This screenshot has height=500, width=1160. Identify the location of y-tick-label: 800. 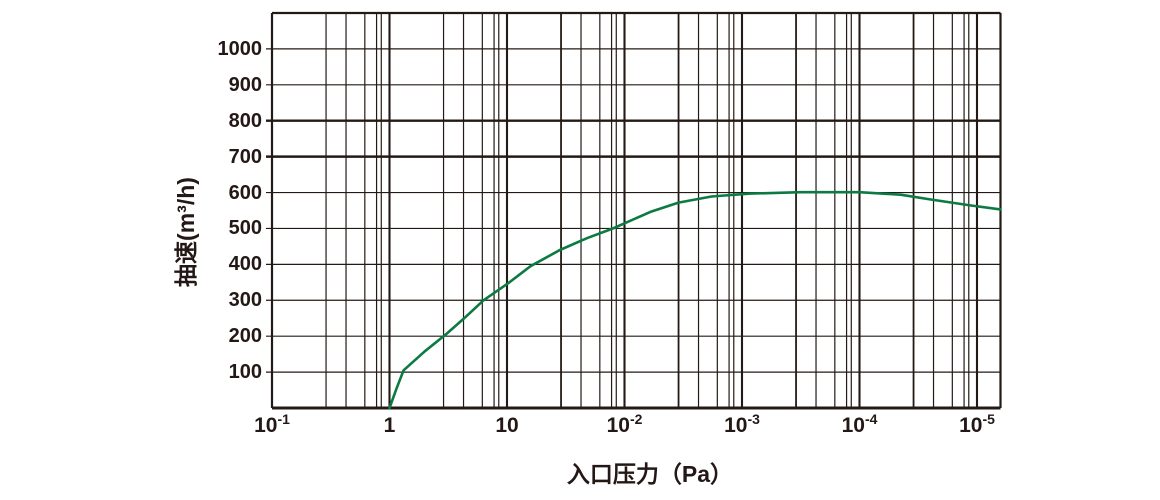
(245, 120).